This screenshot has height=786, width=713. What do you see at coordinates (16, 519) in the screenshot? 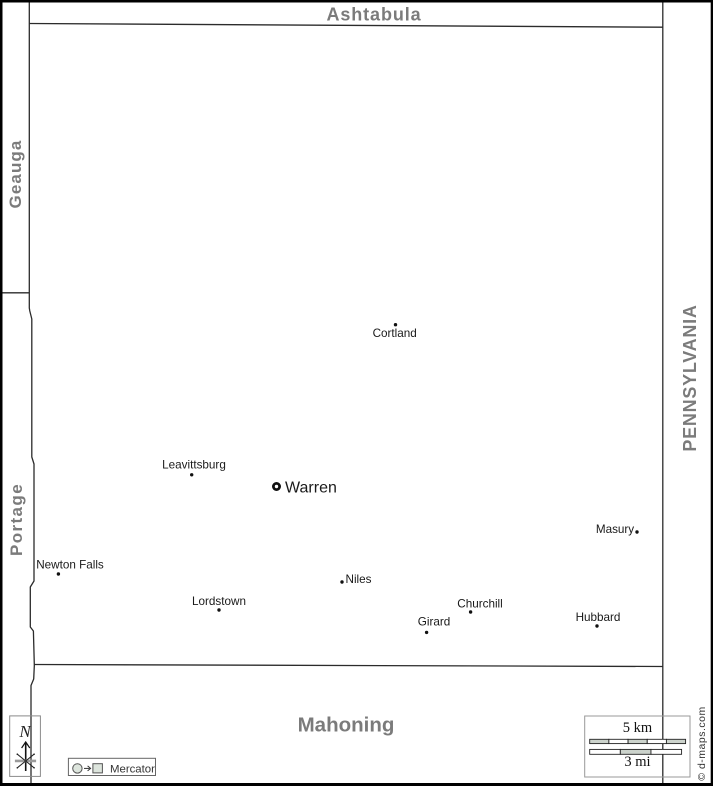
I see `svg-text: Portage` at bounding box center [16, 519].